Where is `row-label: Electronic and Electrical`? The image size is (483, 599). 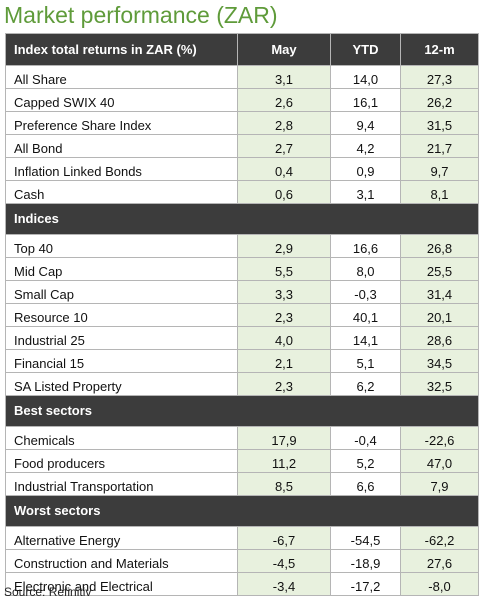
row-label: Electronic and Electrical is located at coordinates (121, 584).